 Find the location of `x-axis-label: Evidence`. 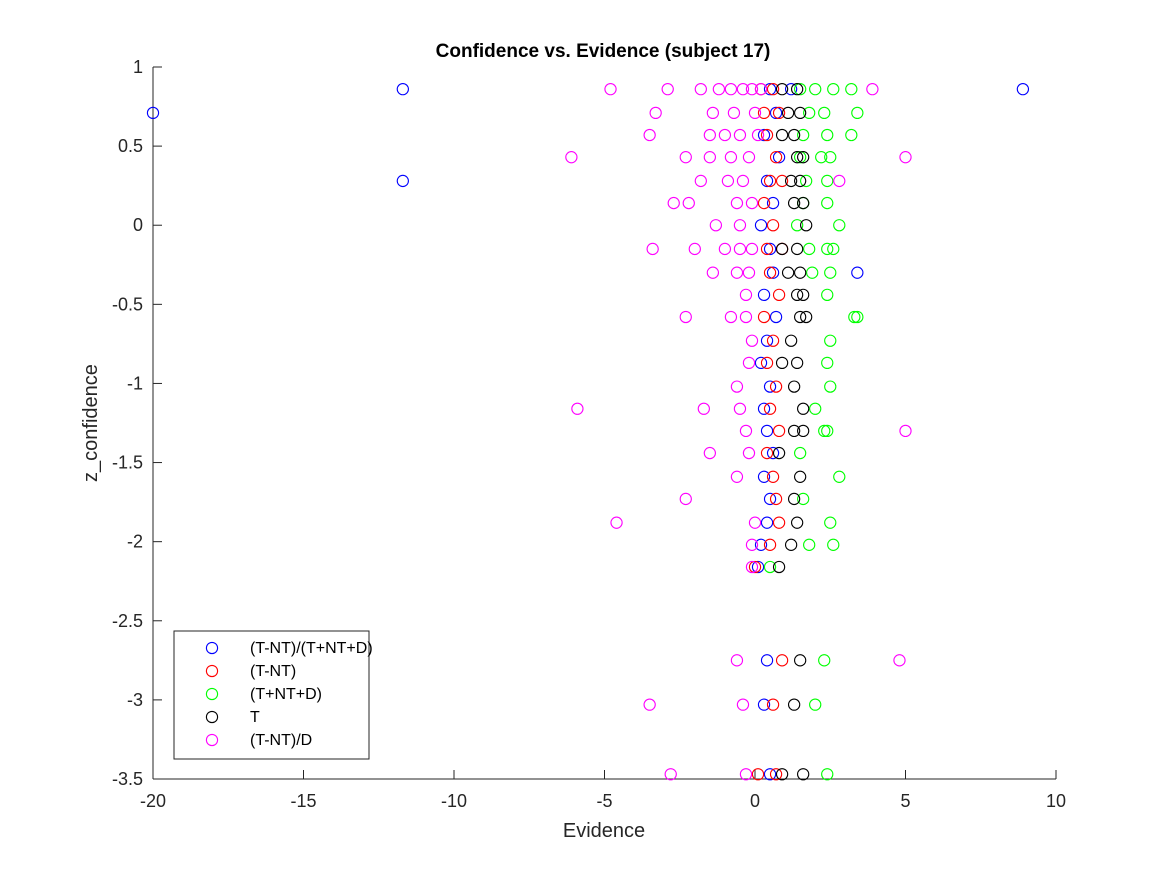

x-axis-label: Evidence is located at coordinates (604, 831).